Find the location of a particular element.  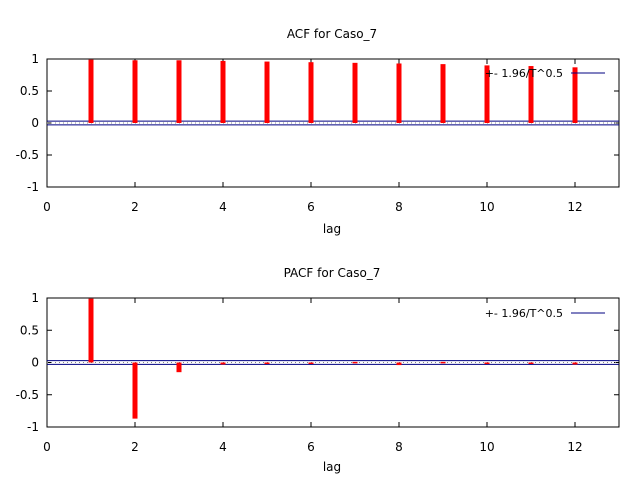

chart-title: PACF for Caso_7 is located at coordinates (332, 273).